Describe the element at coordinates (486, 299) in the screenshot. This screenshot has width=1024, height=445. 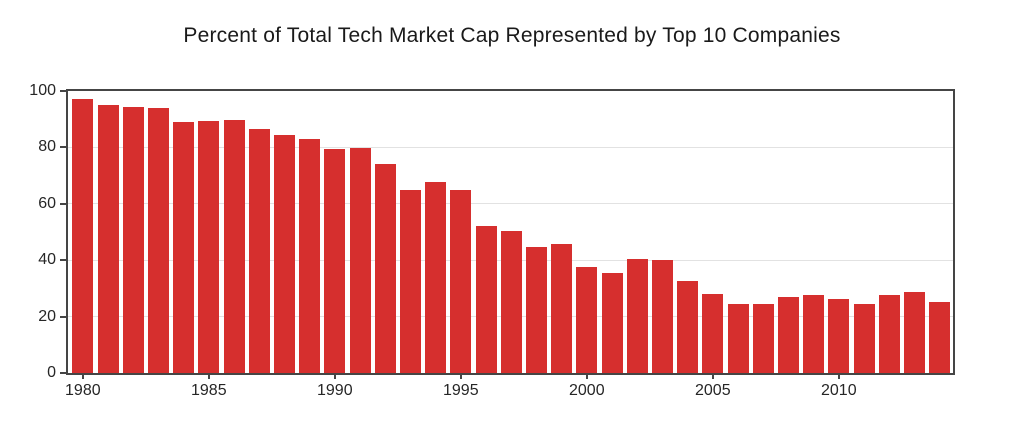
I see `bar-1996` at that location.